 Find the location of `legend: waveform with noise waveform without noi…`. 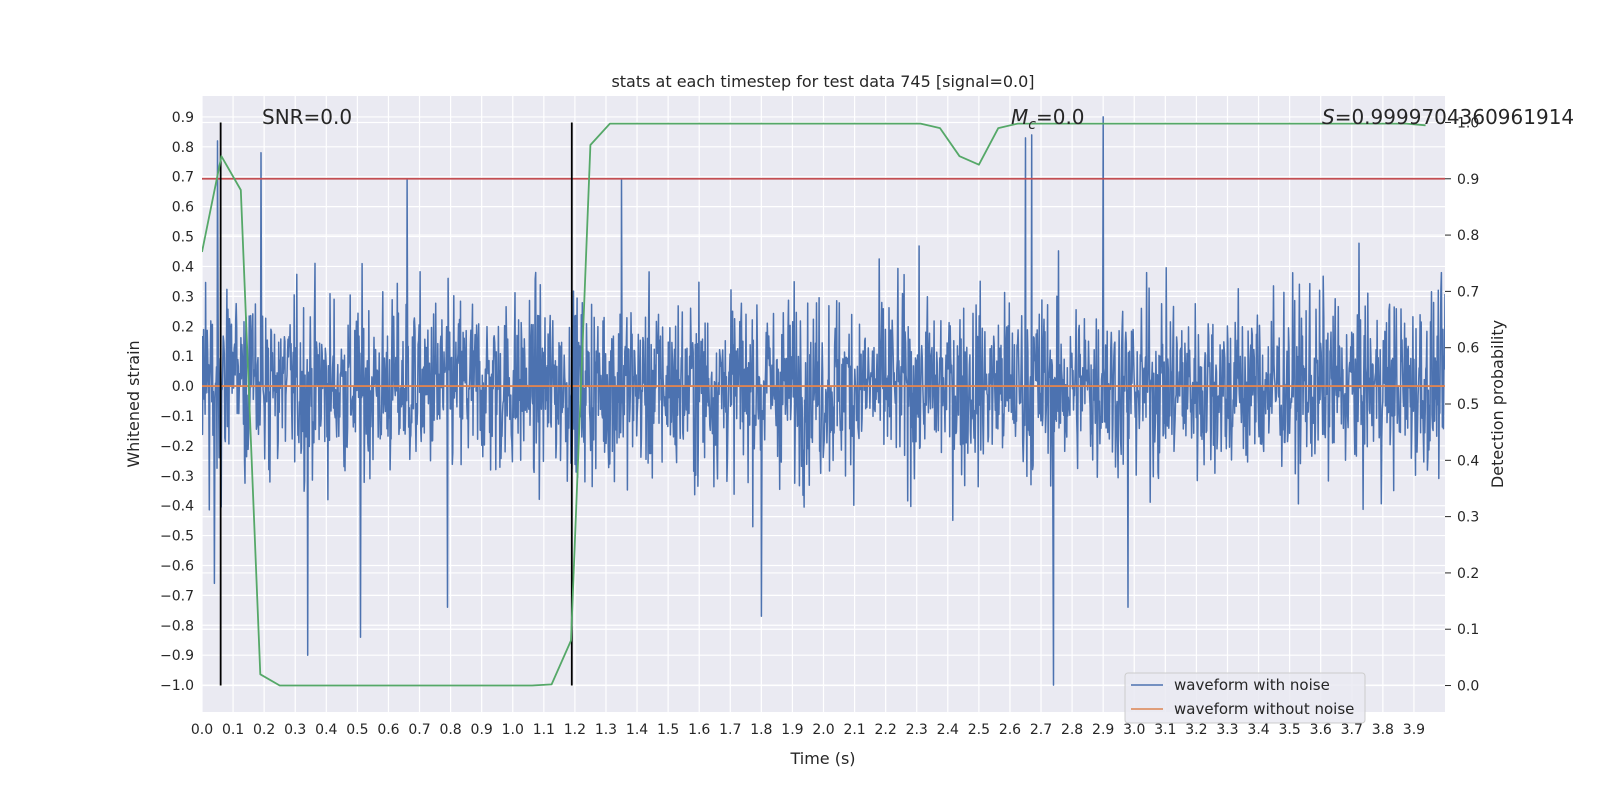

legend: waveform with noise waveform without noi… is located at coordinates (1245, 698).